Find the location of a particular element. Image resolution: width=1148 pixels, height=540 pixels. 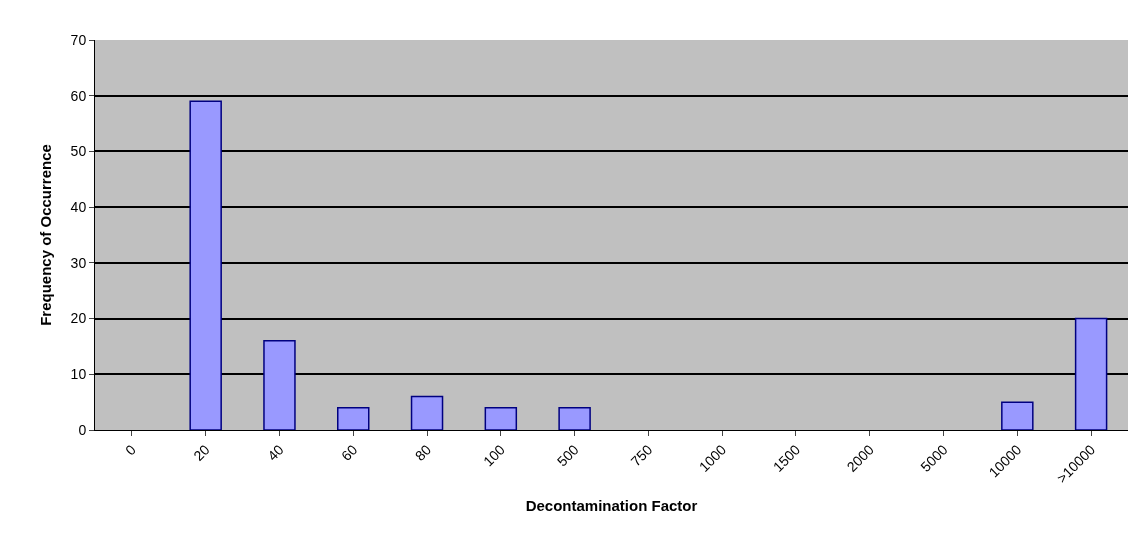

x-tick-label: 60 is located at coordinates (349, 452).